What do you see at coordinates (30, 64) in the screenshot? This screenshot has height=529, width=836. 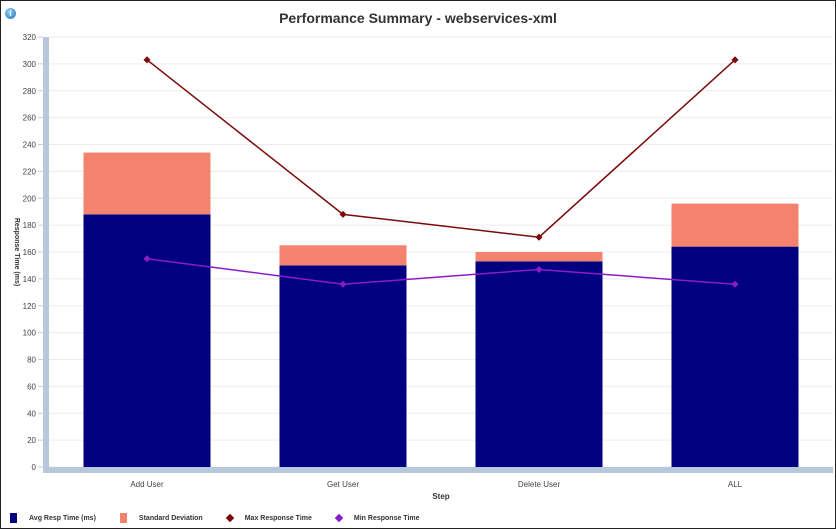 I see `y-tick-label: 300` at bounding box center [30, 64].